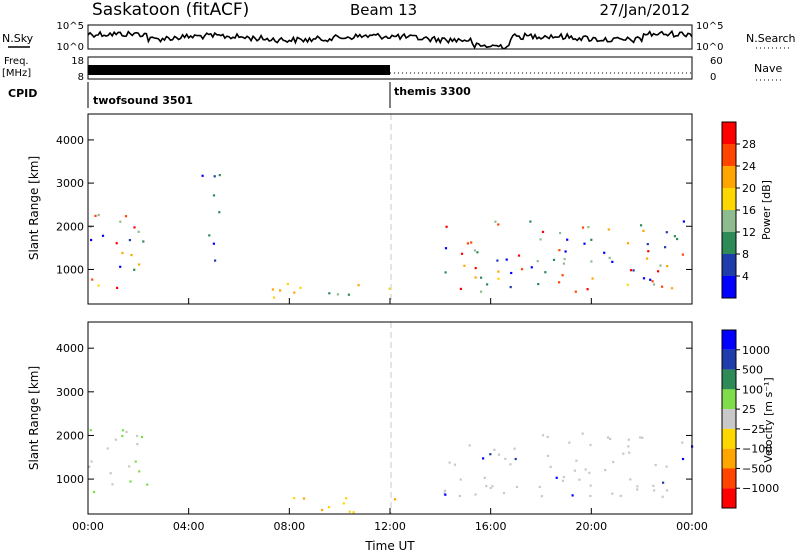 The width and height of the screenshot is (800, 554). Describe the element at coordinates (749, 188) in the screenshot. I see `colorbar-tick-label: 20` at that location.